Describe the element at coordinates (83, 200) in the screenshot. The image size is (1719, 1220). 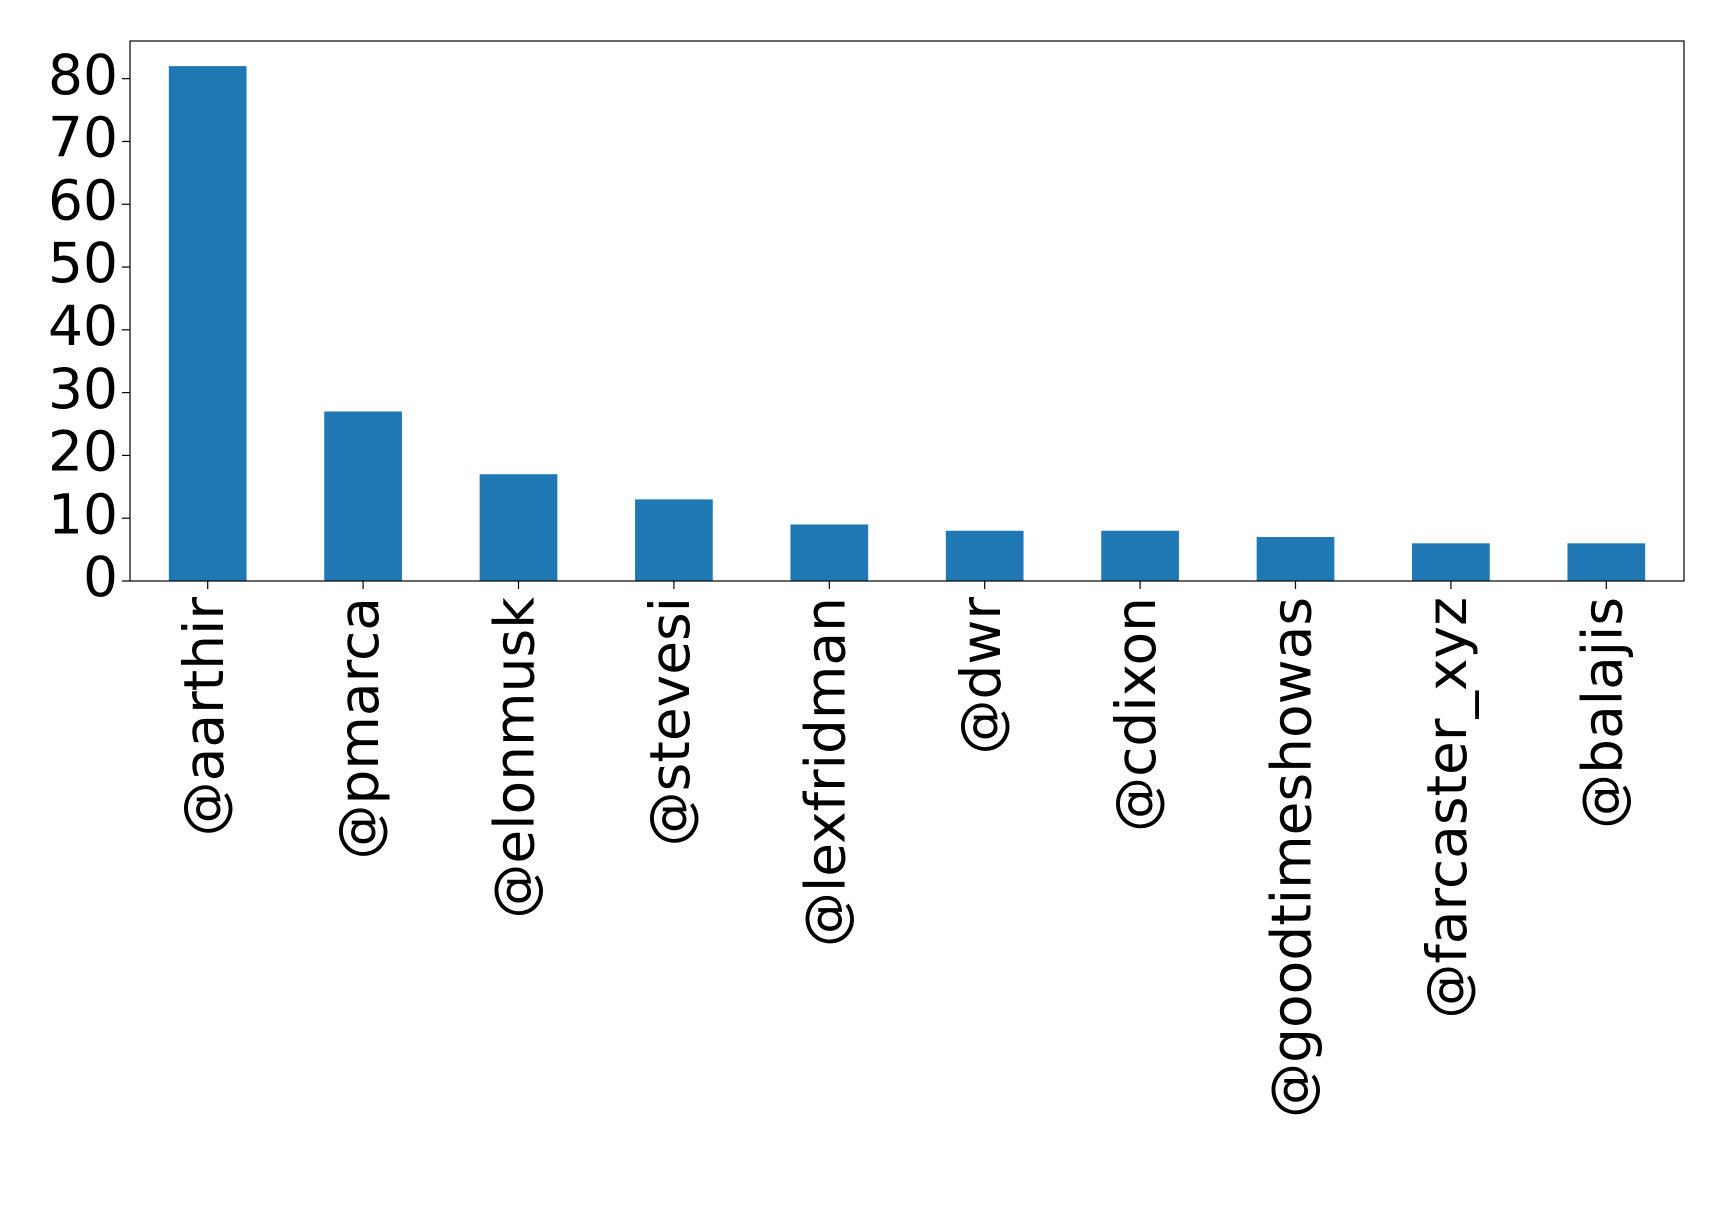
I see `y-tick-label: 60` at that location.